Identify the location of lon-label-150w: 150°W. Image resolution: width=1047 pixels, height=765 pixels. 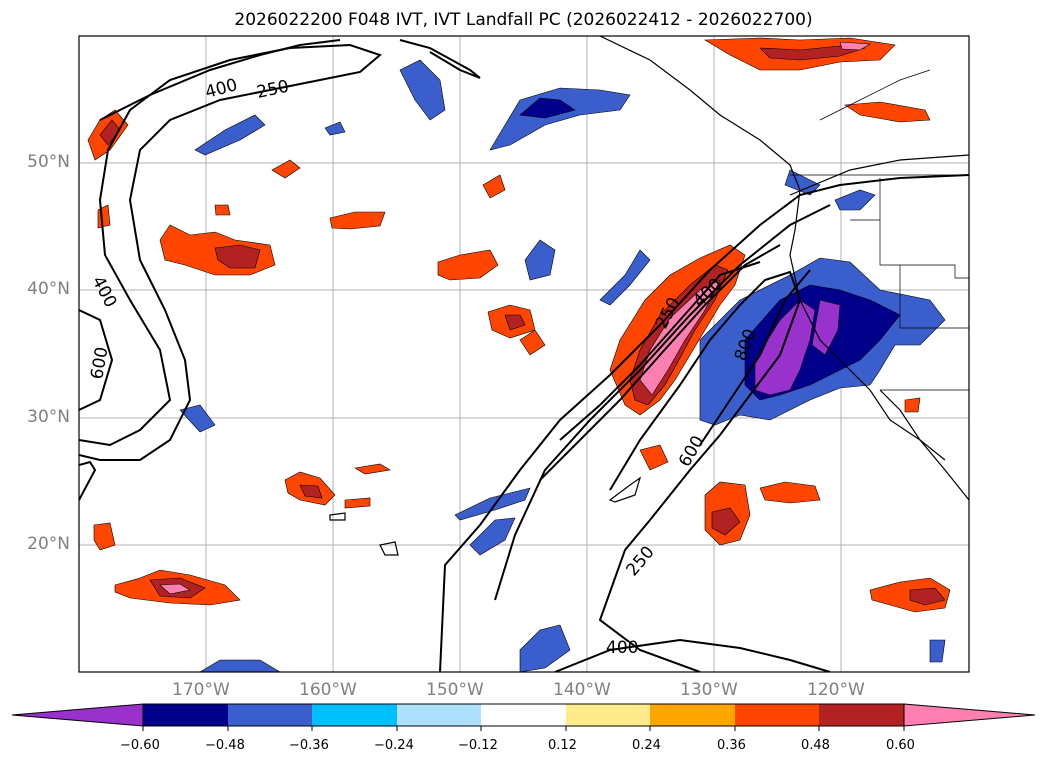
(455, 690).